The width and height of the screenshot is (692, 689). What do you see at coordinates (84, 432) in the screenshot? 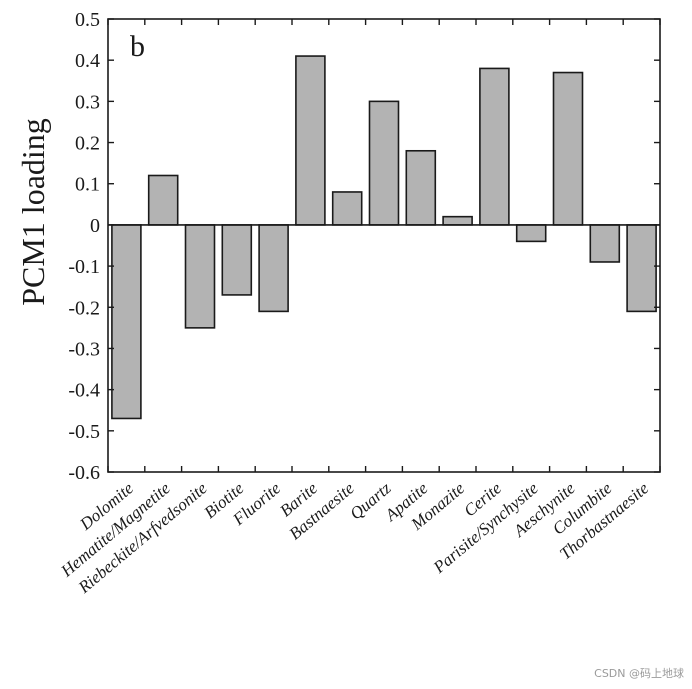
I see `y-tick-label: -0.5` at bounding box center [84, 432].